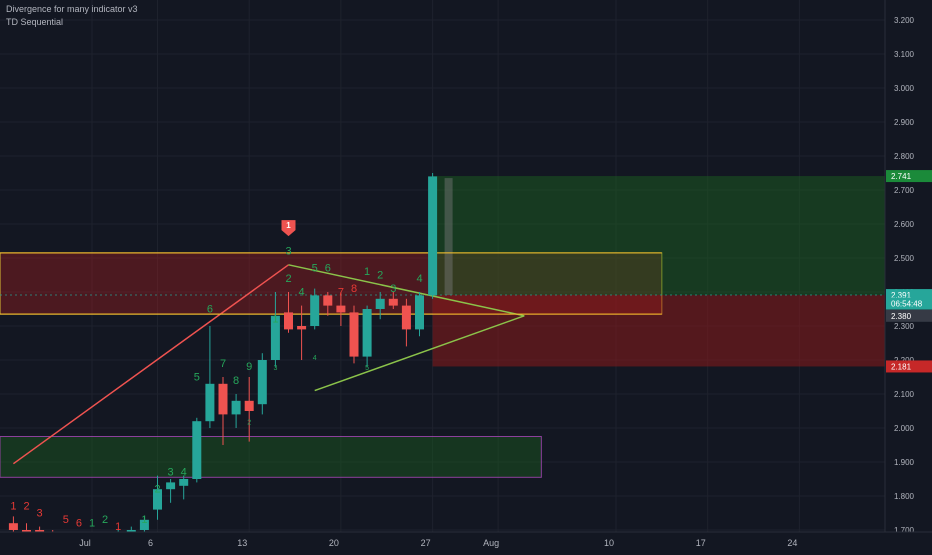 The width and height of the screenshot is (932, 555). What do you see at coordinates (271, 457) in the screenshot?
I see `zone-green` at bounding box center [271, 457].